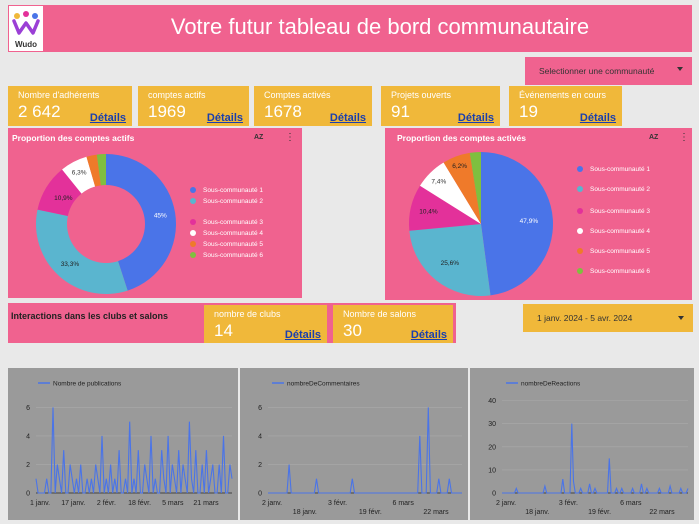  What do you see at coordinates (597, 71) in the screenshot?
I see `community-select-label: Selectionner une communauté` at bounding box center [597, 71].